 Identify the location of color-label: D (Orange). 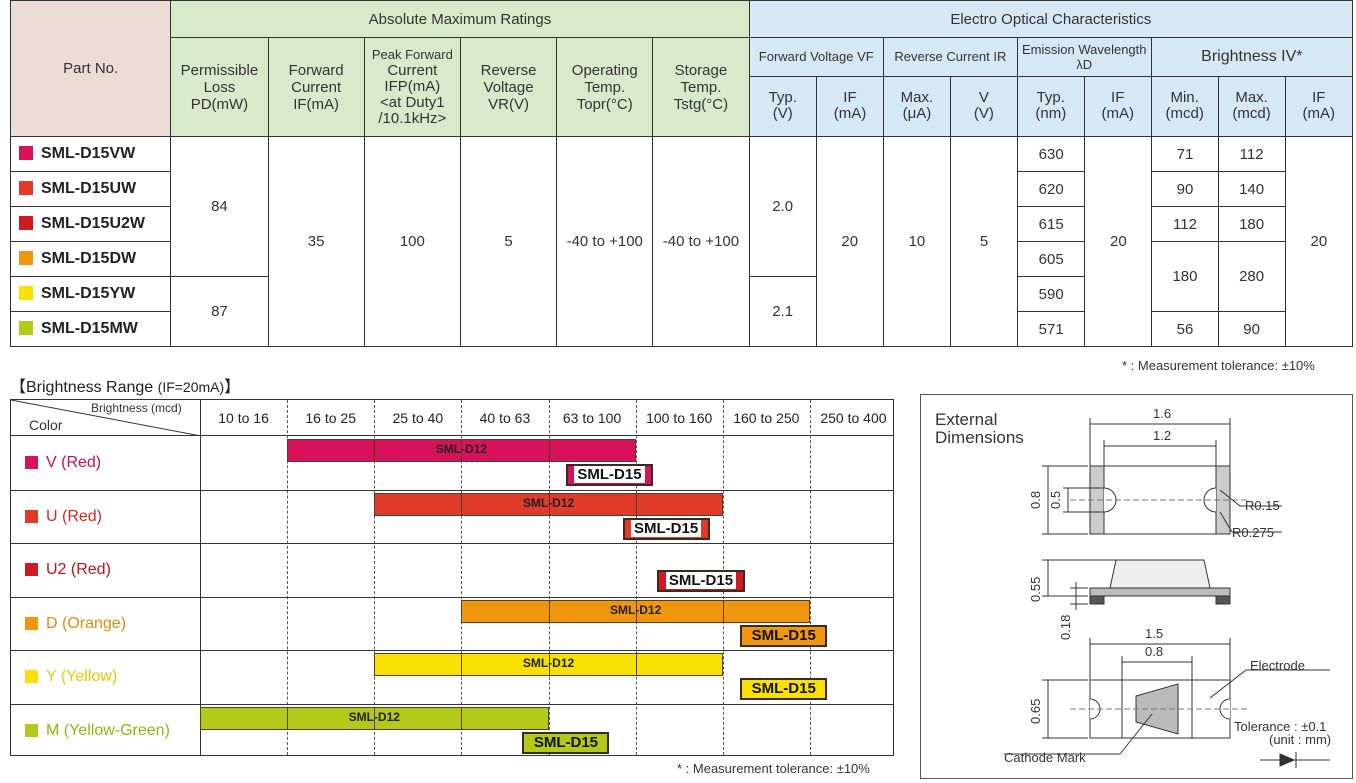
(75, 624).